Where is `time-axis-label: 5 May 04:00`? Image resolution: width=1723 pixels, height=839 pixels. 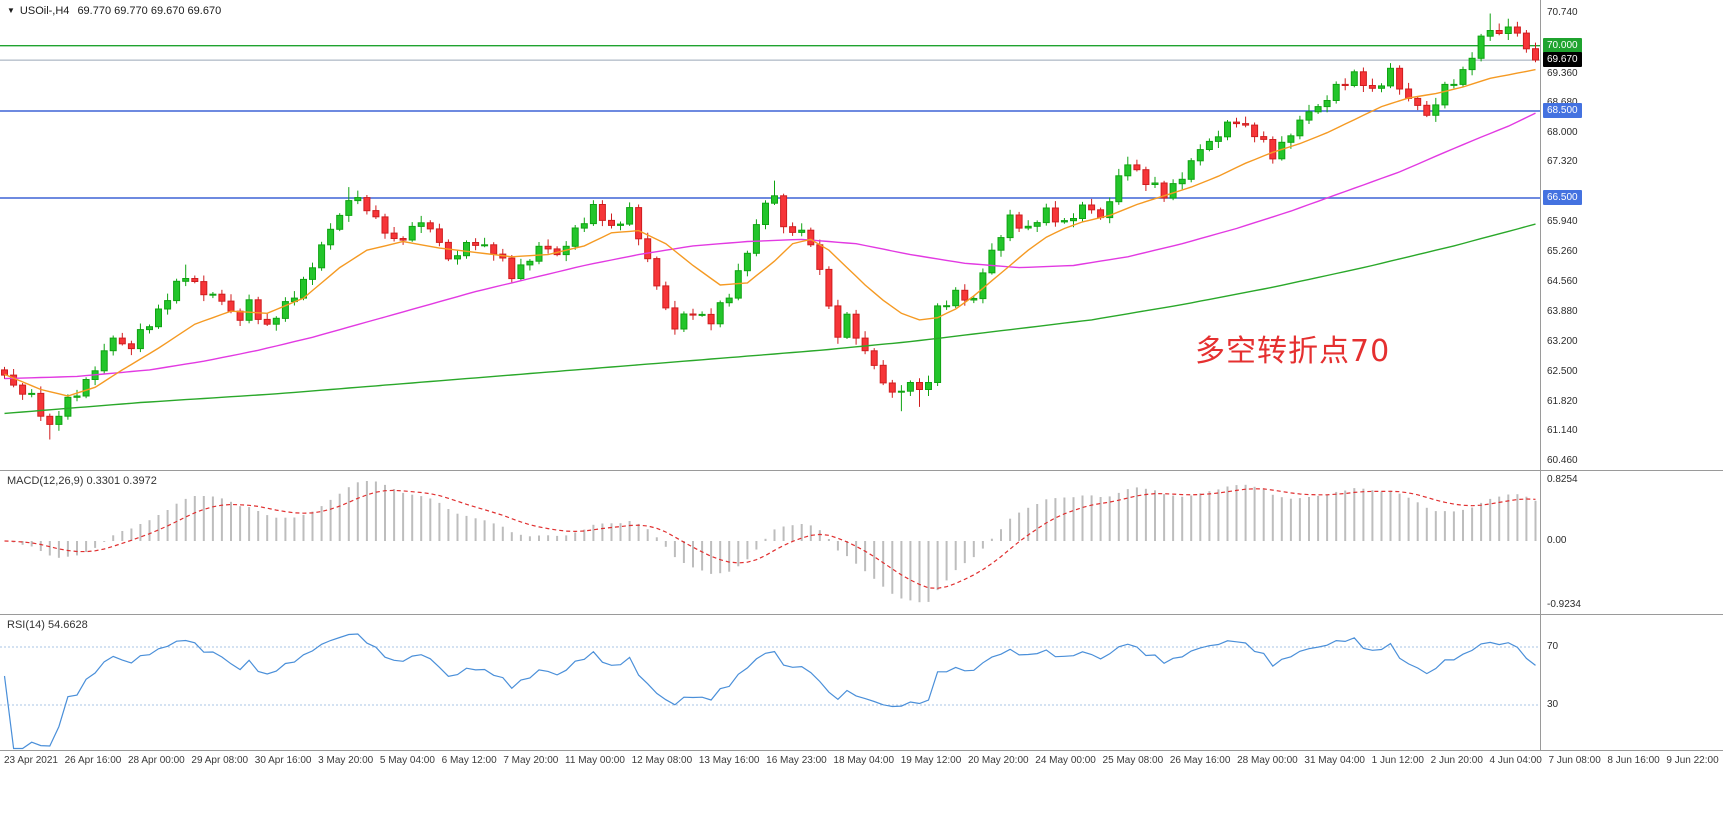 time-axis-label: 5 May 04:00 is located at coordinates (407, 760).